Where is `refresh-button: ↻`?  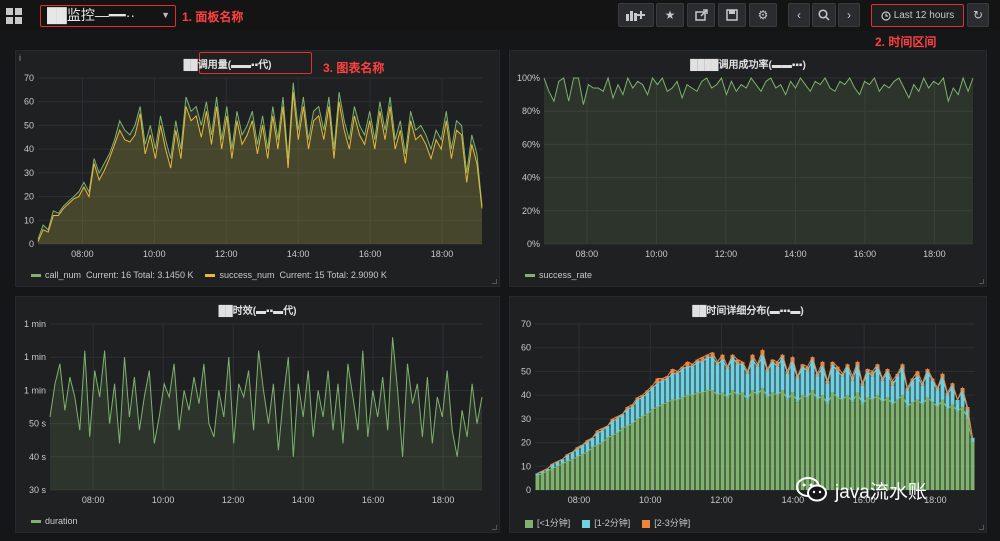
refresh-button: ↻ is located at coordinates (978, 15).